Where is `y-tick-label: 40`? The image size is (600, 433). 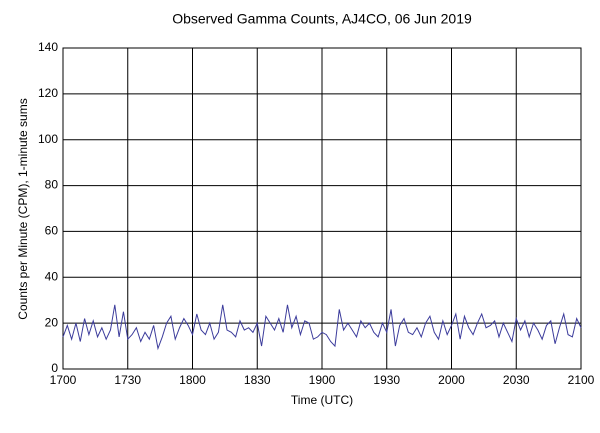 y-tick-label: 40 is located at coordinates (52, 276).